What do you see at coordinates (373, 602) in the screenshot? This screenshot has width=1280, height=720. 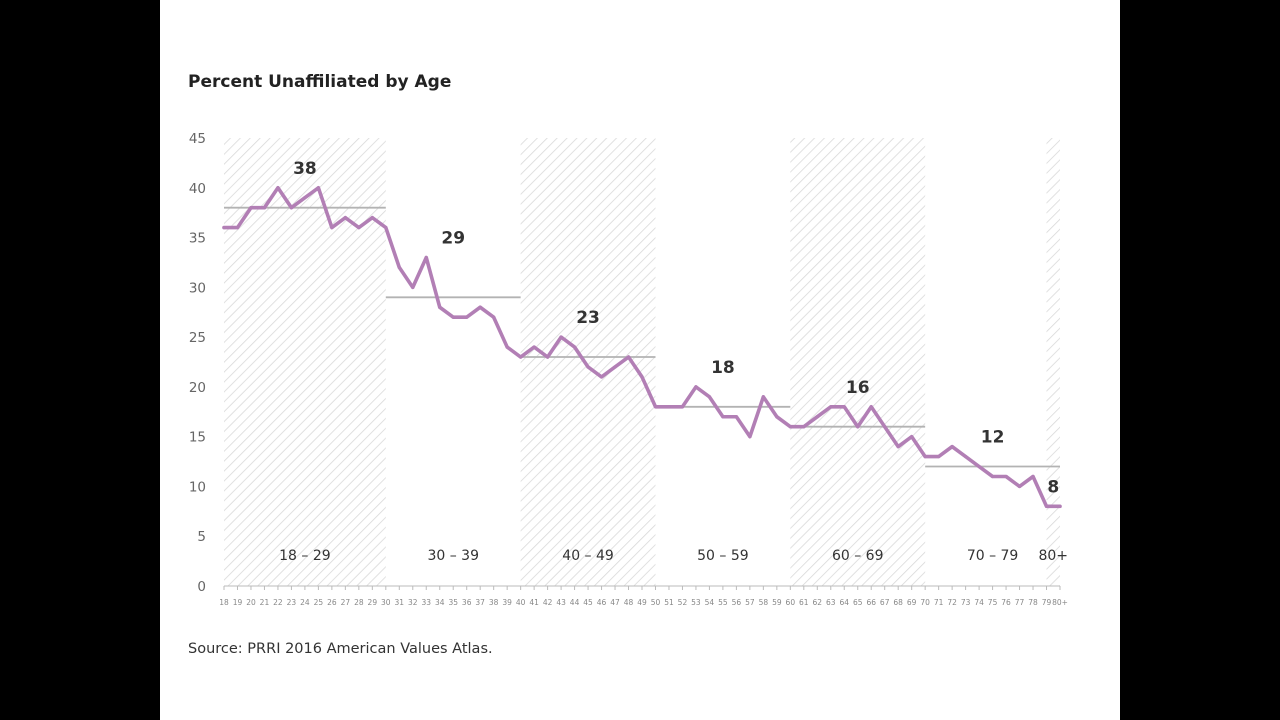 I see `x-tick-label: 29` at bounding box center [373, 602].